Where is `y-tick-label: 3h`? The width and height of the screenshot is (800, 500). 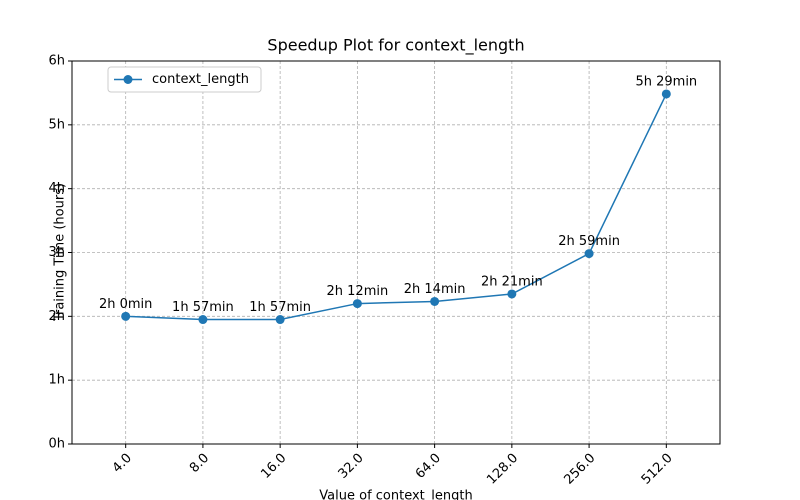 y-tick-label: 3h is located at coordinates (56, 252).